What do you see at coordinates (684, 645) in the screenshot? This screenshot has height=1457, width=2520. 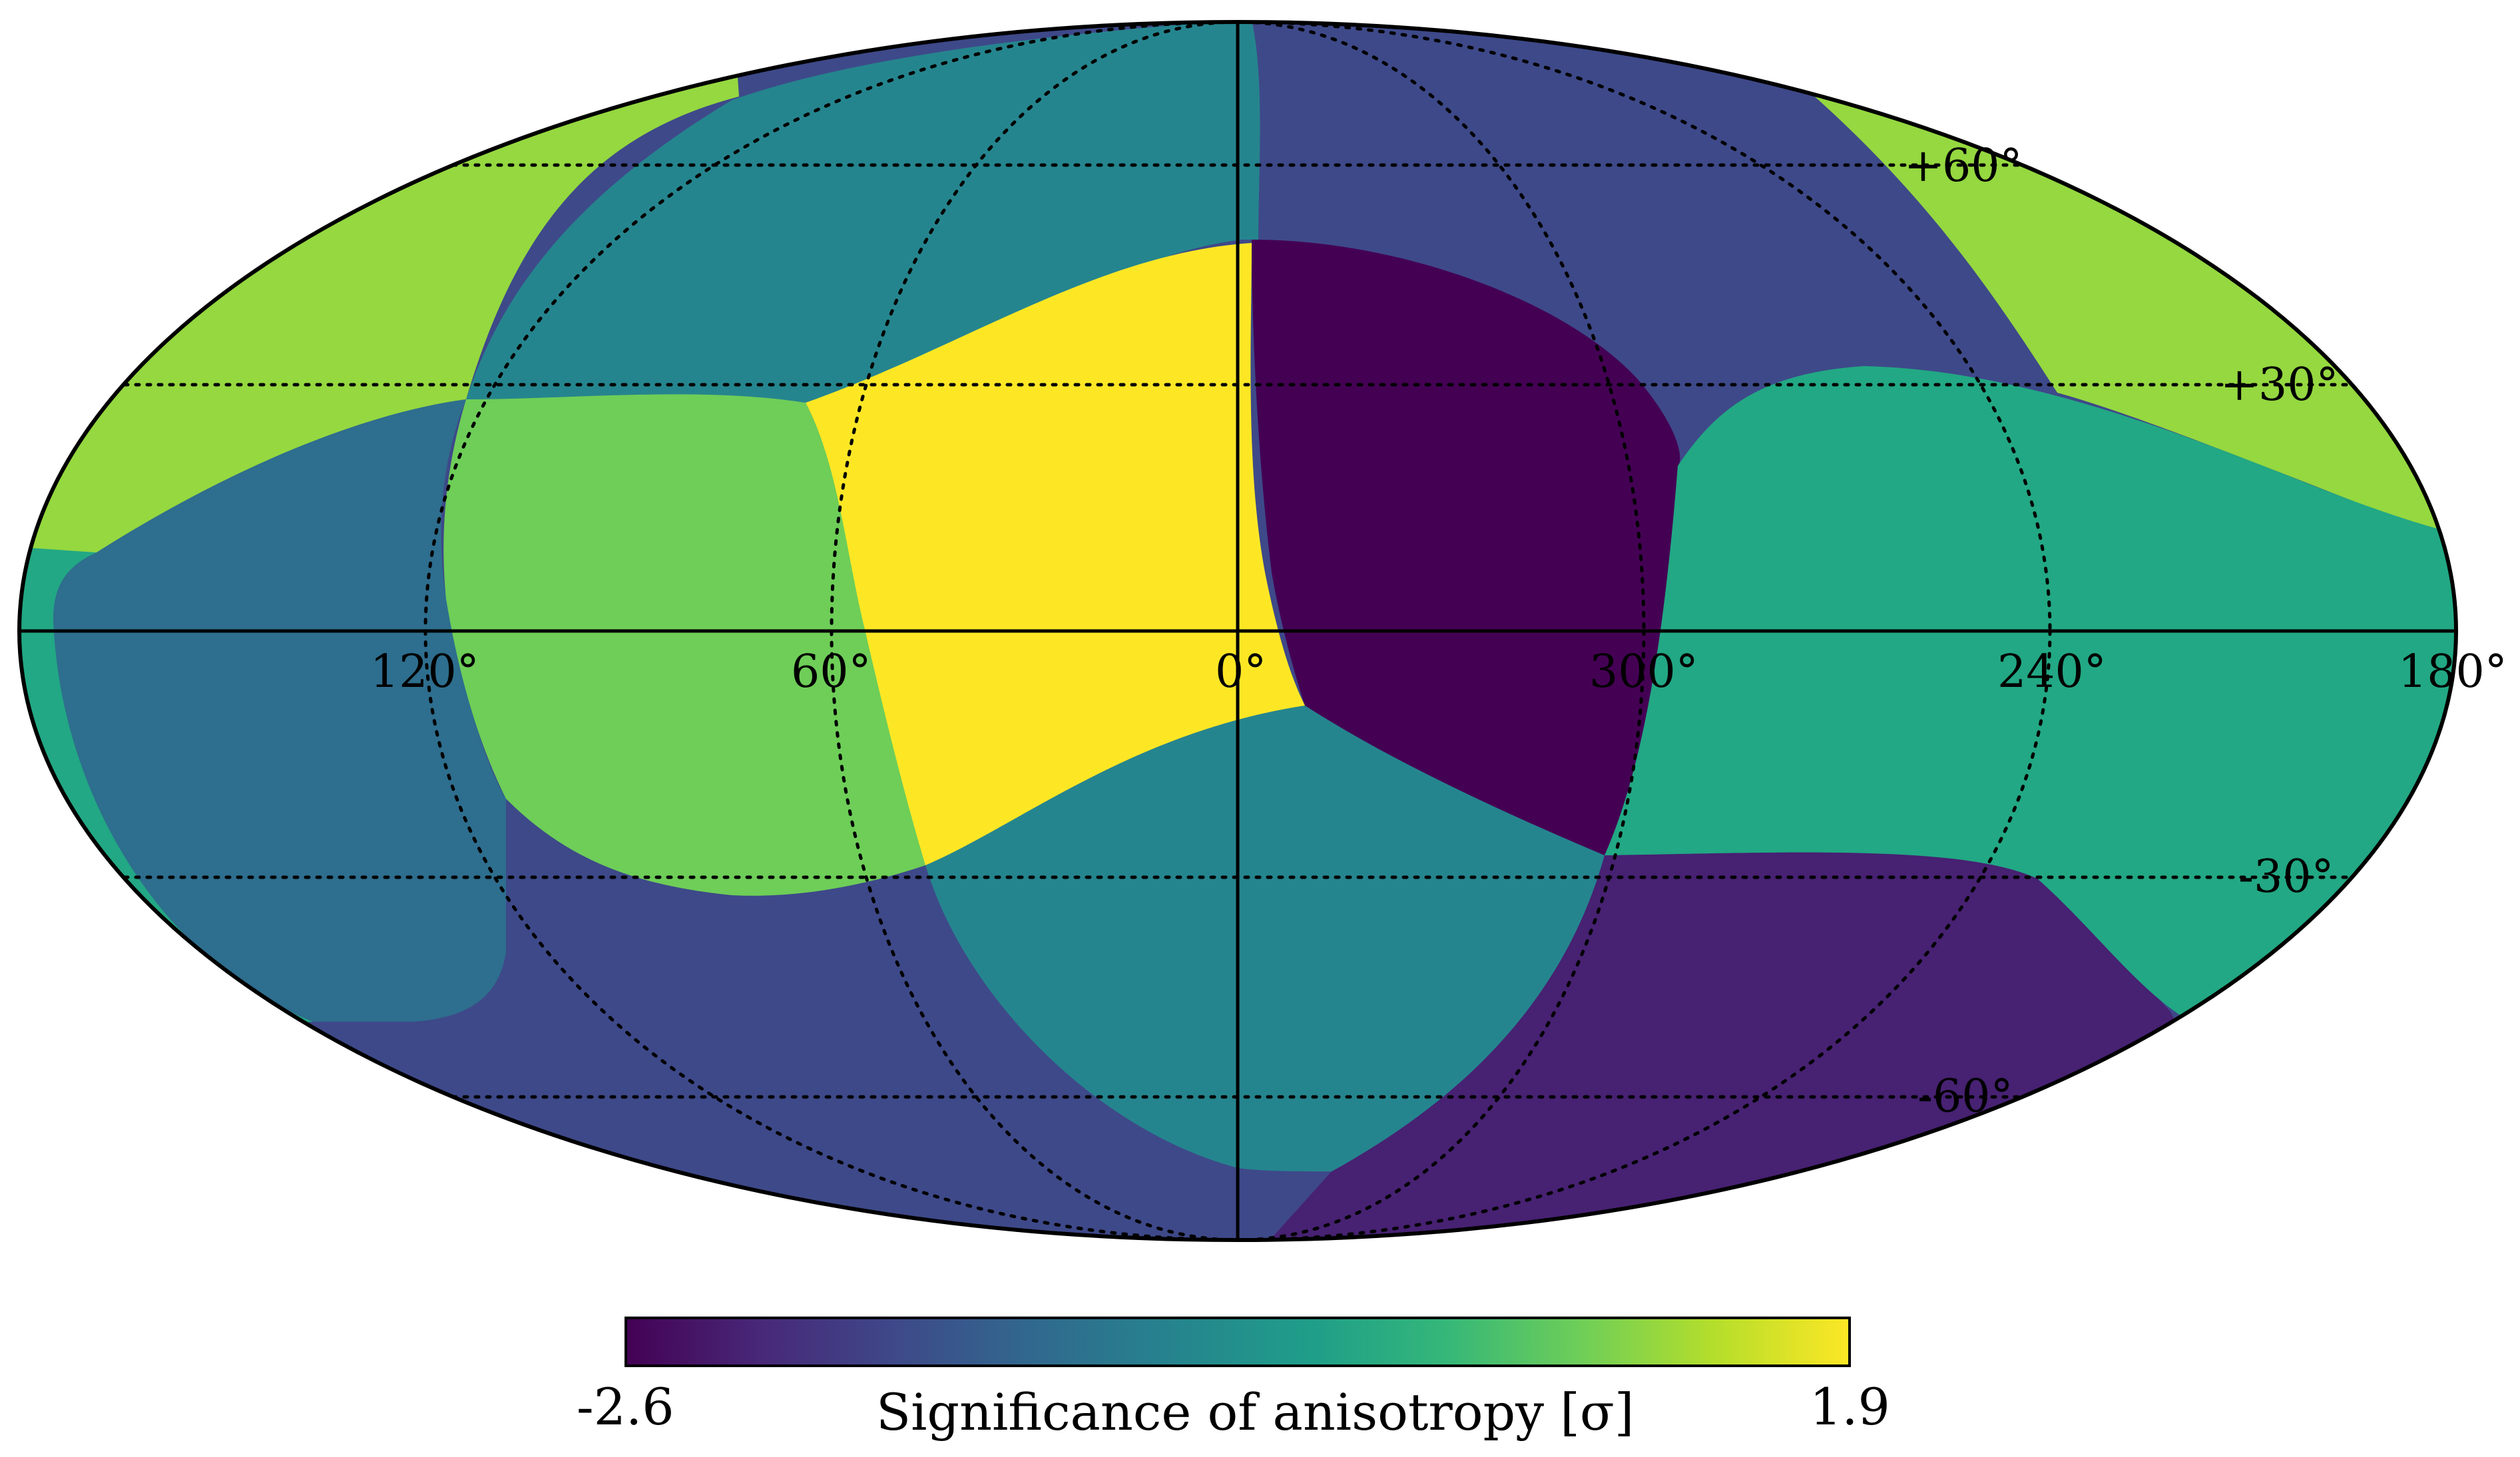 I see `region-green-west-center` at bounding box center [684, 645].